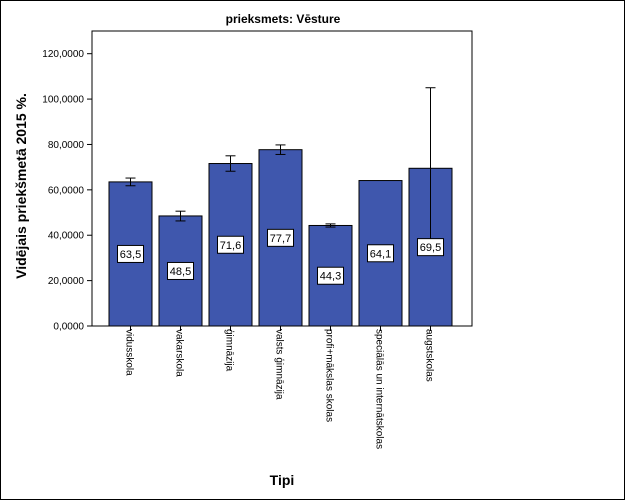  What do you see at coordinates (282, 480) in the screenshot?
I see `x-axis-title: Tipi` at bounding box center [282, 480].